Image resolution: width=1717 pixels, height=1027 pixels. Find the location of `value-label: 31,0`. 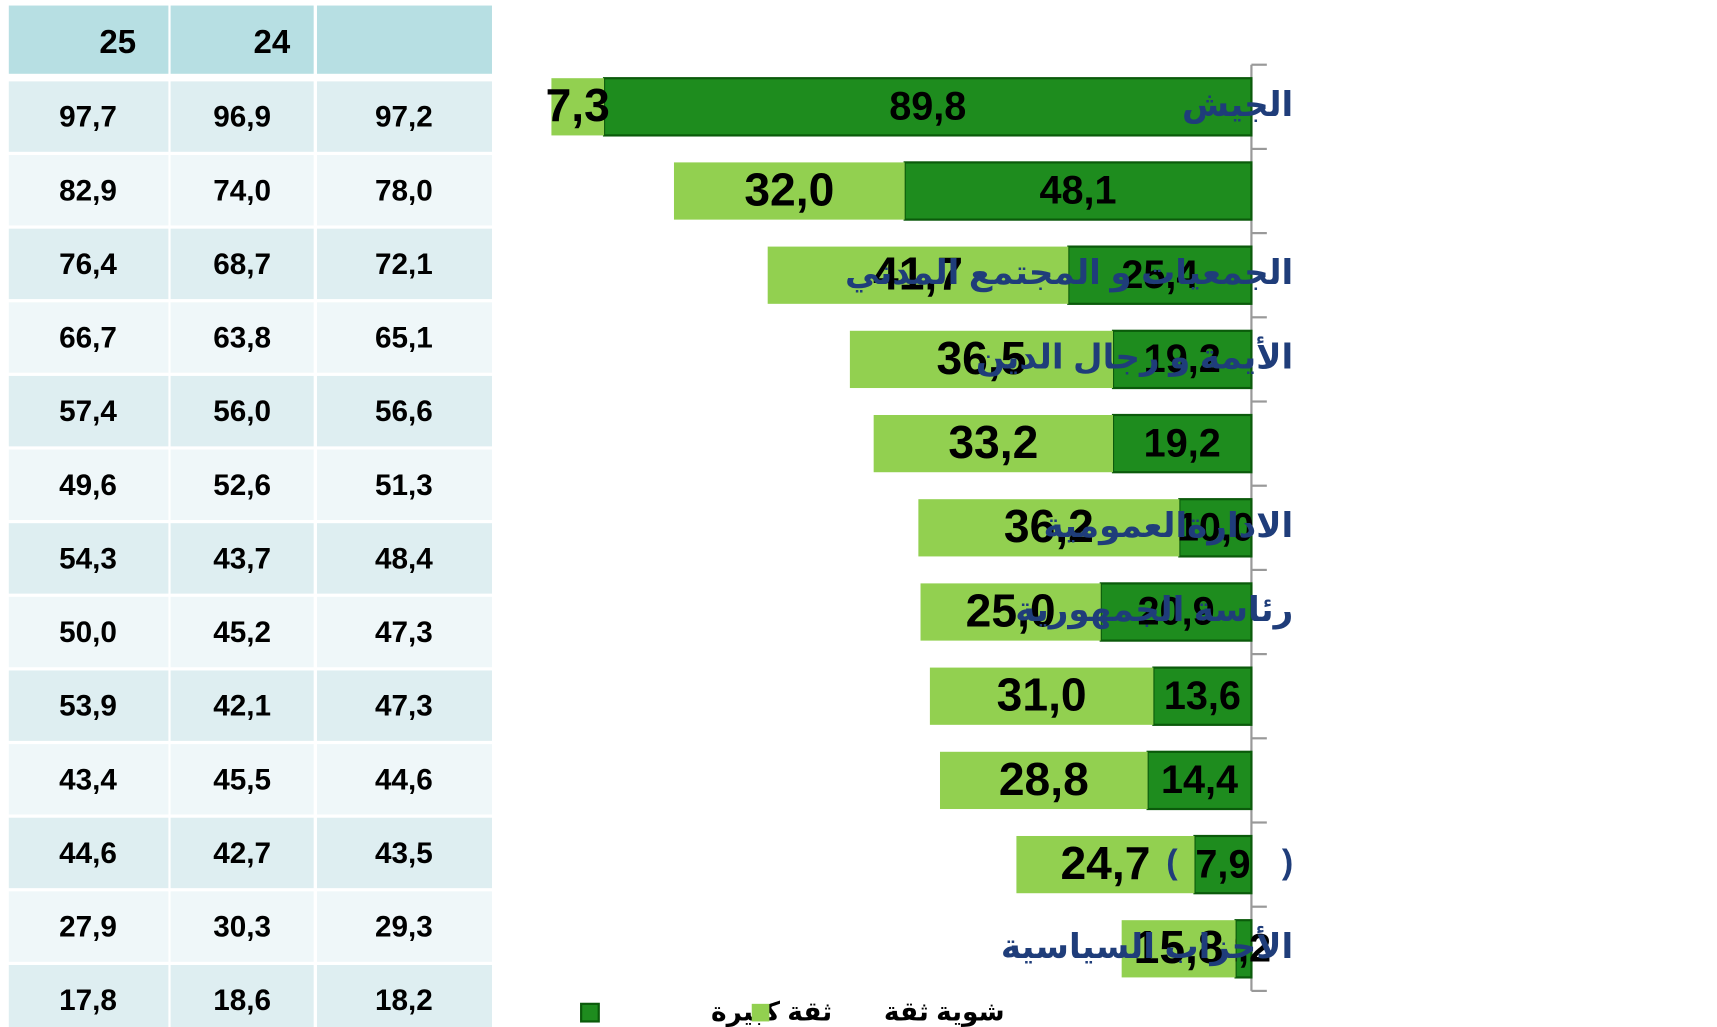

value-label: 31,0 is located at coordinates (1042, 695).